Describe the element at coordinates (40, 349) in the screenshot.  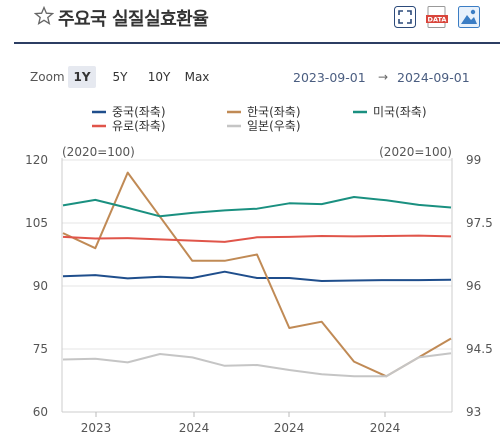
I see `left-tick-label: 75` at that location.